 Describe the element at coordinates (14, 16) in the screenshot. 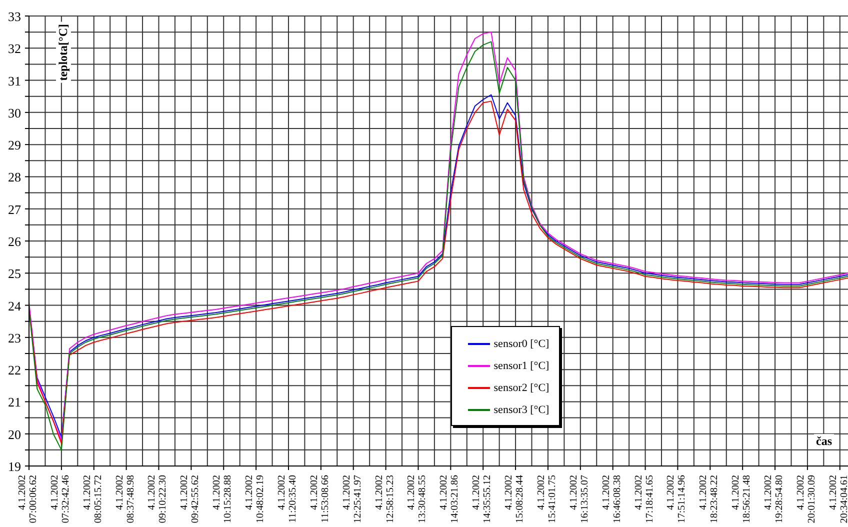

I see `y-tick-label: 33` at that location.